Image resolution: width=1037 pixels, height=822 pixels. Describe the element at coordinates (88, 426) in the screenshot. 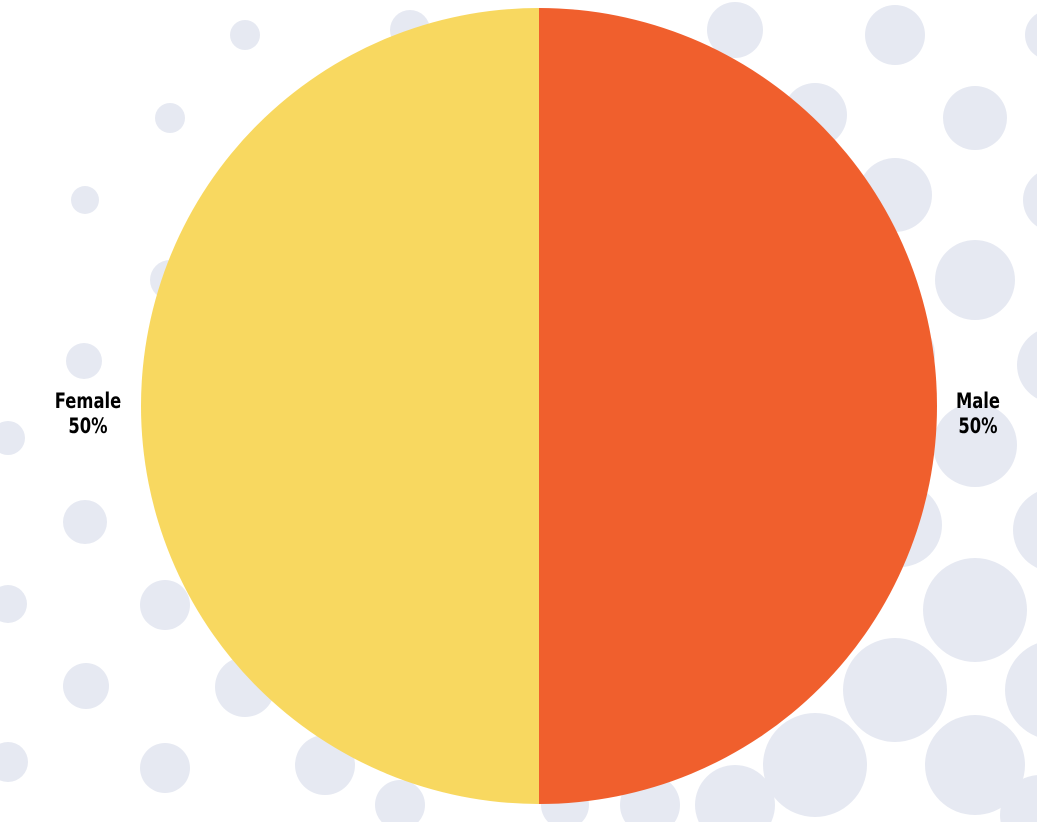

I see `female-percent-text: 50%` at that location.